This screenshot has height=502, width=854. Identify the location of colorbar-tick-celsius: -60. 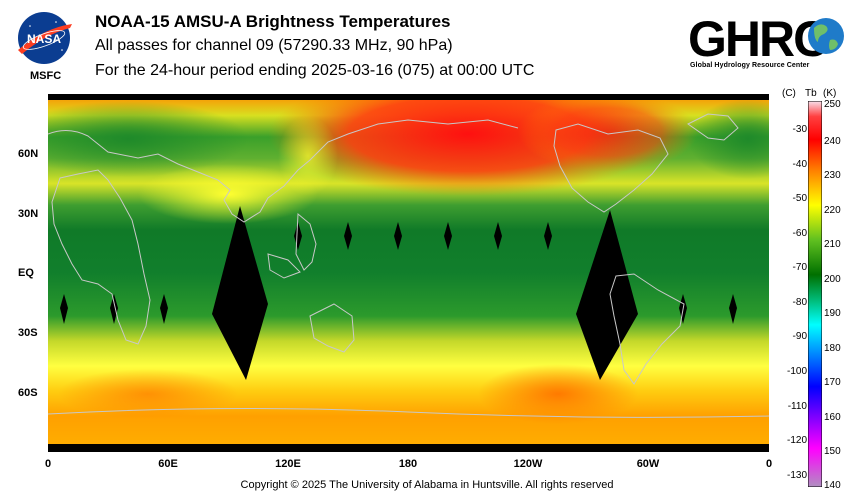
(799, 233).